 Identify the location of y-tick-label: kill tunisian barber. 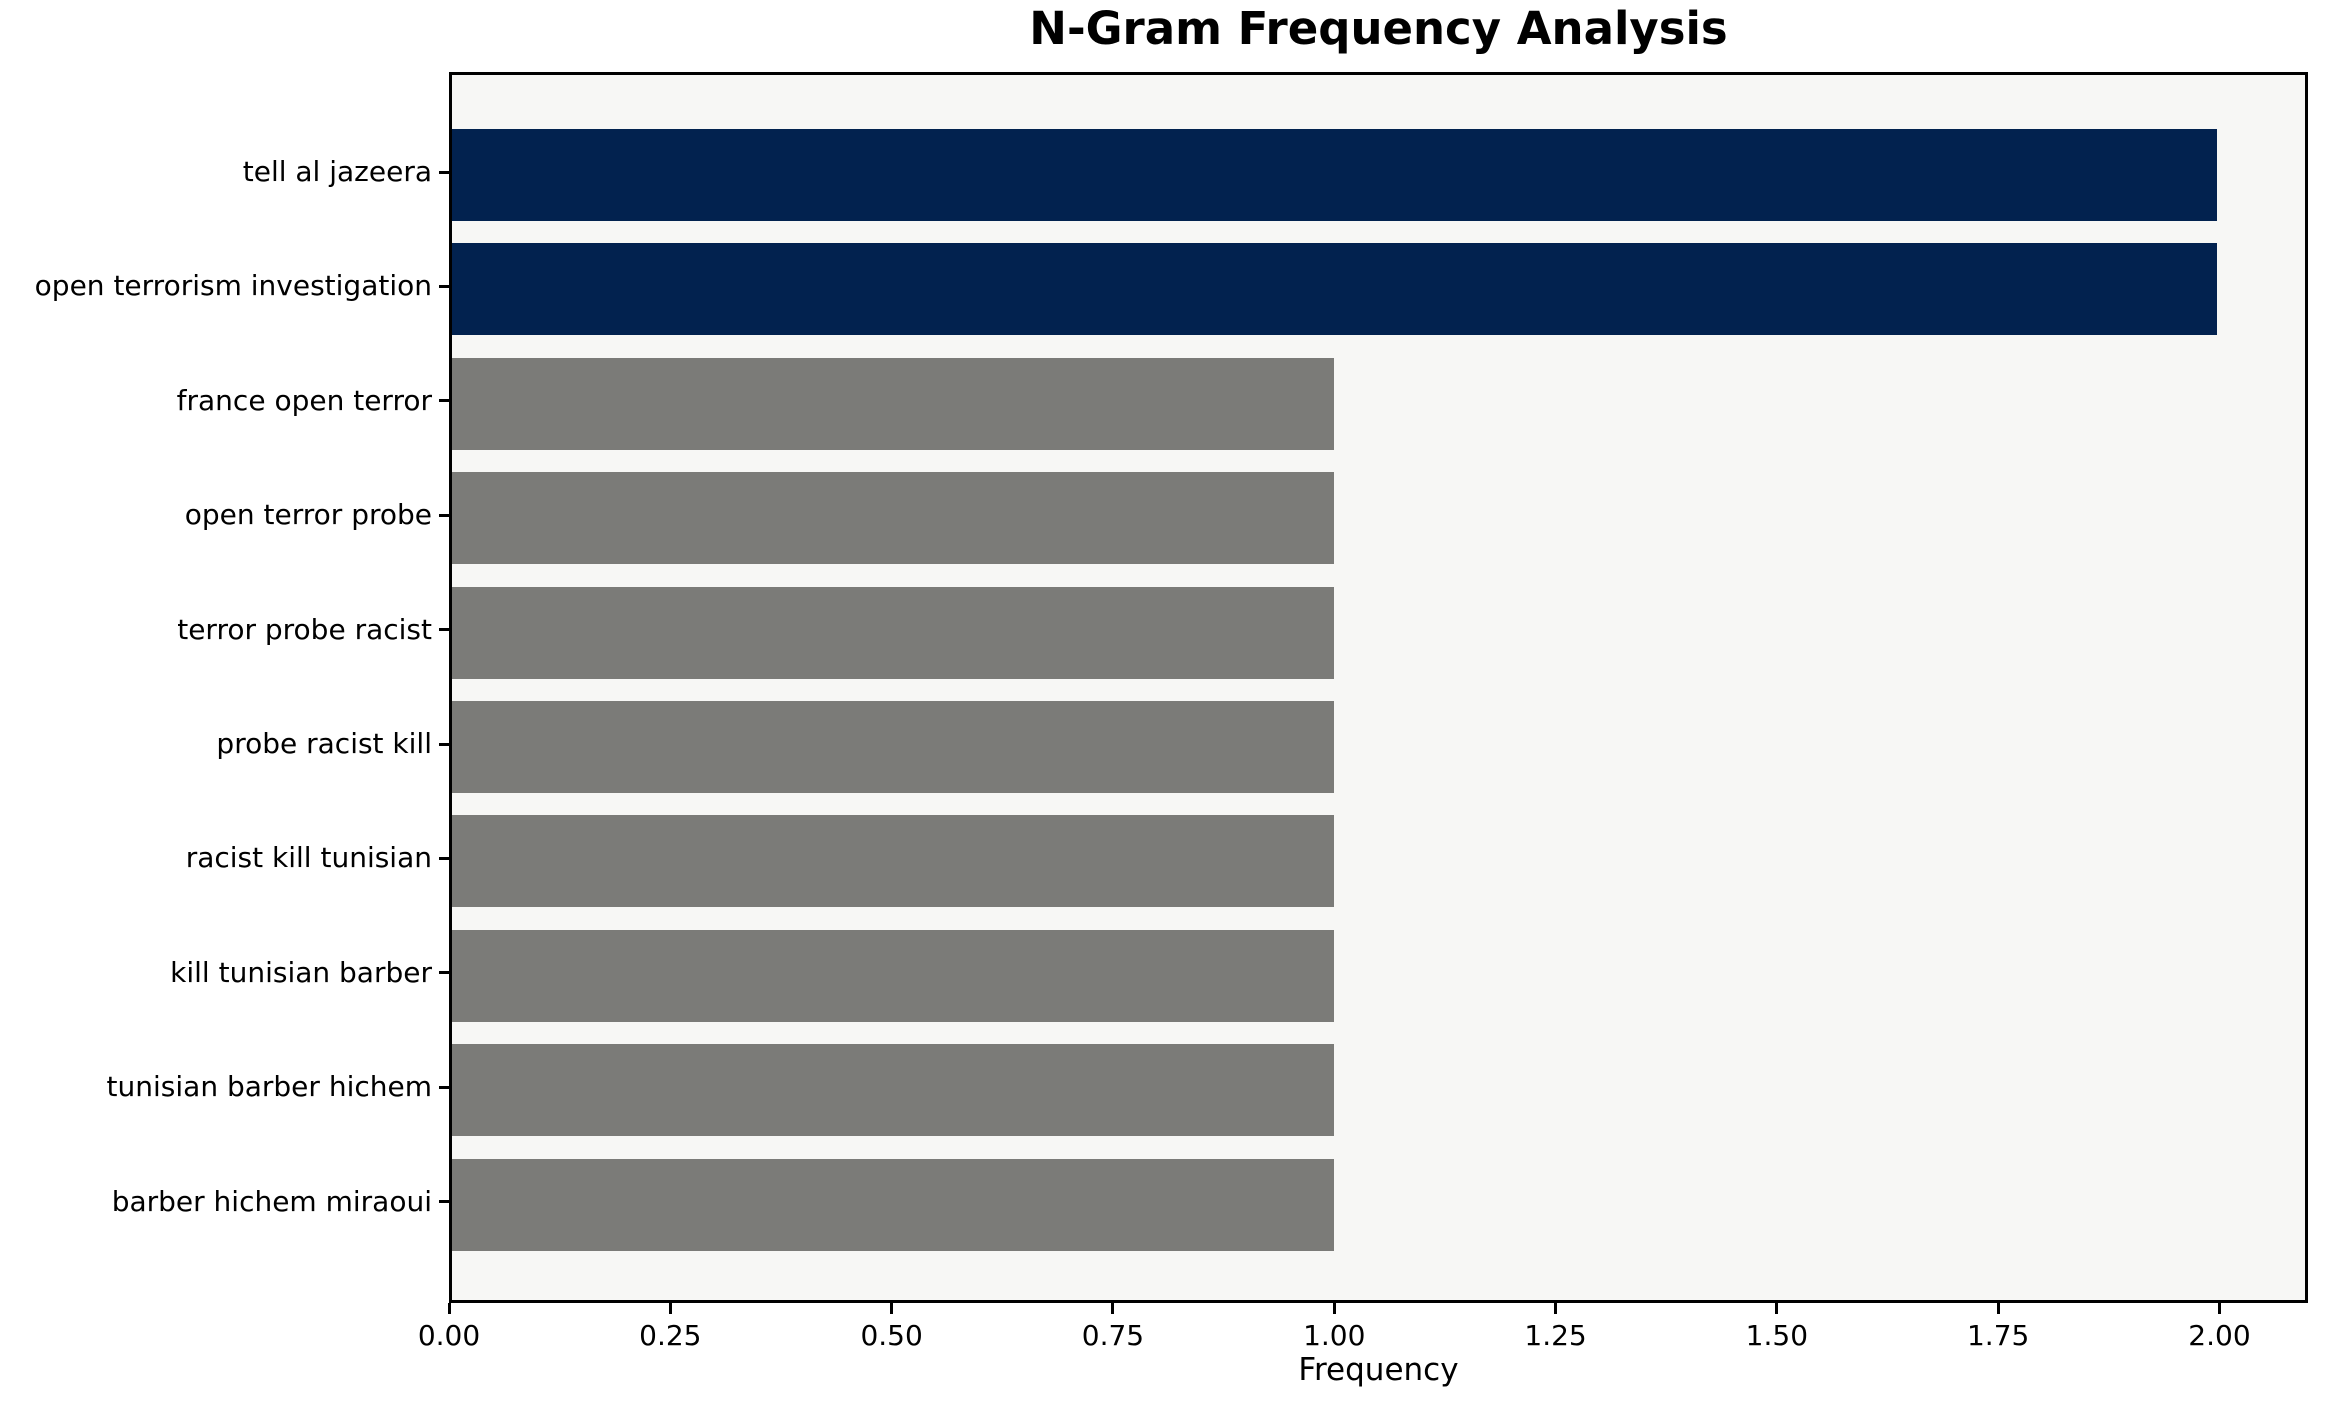
(301, 972).